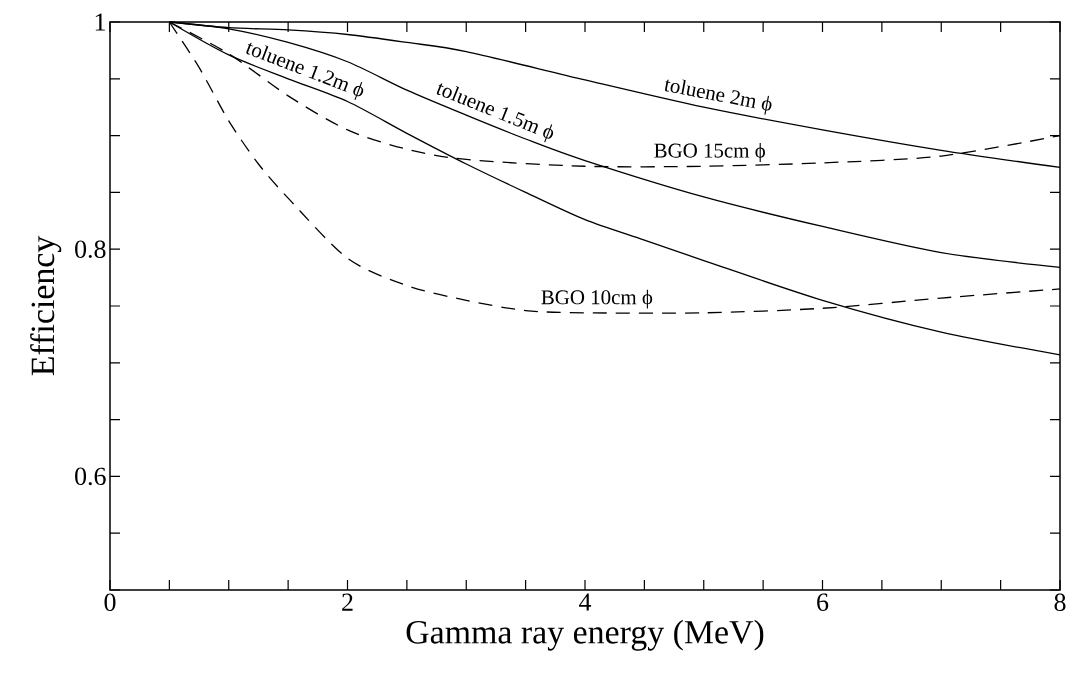 This screenshot has height=674, width=1069. I want to click on y-tick-label: 1, so click(100, 22).